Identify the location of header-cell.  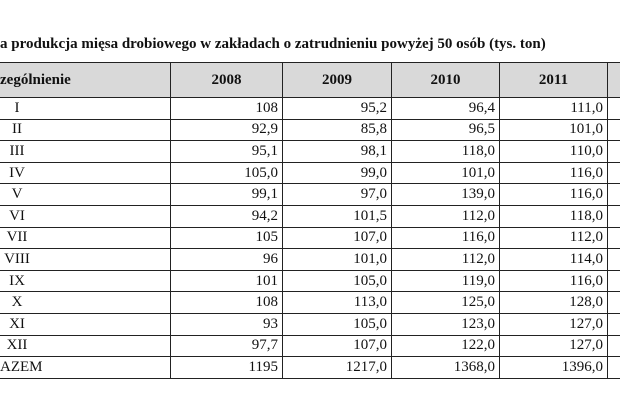
(613, 80).